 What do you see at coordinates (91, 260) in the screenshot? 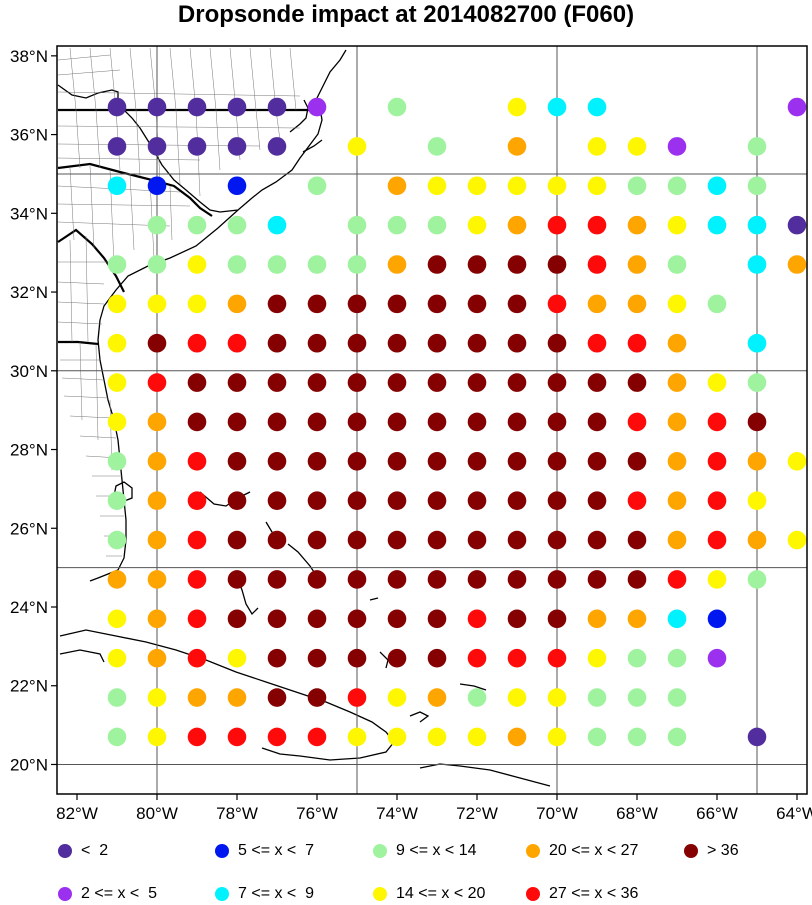
I see `sc-ga-border` at bounding box center [91, 260].